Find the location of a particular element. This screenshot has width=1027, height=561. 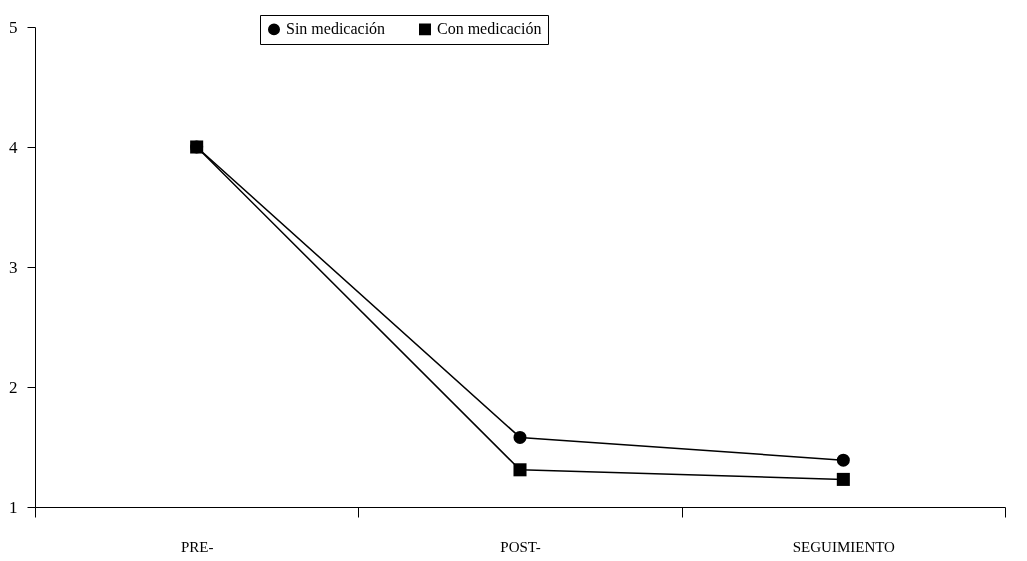

y-tick-label: 1 is located at coordinates (13, 507).